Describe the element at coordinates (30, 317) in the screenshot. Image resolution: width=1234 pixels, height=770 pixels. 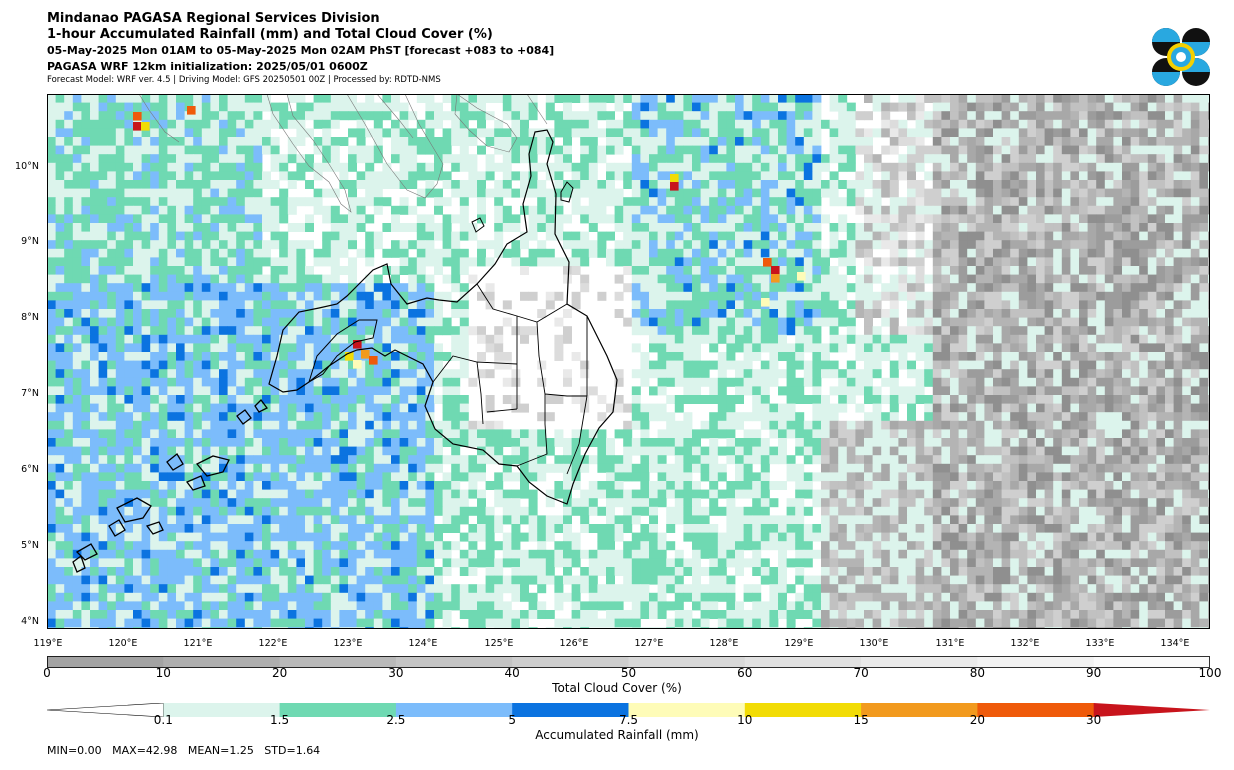
I see `lat-label: 8°N` at that location.